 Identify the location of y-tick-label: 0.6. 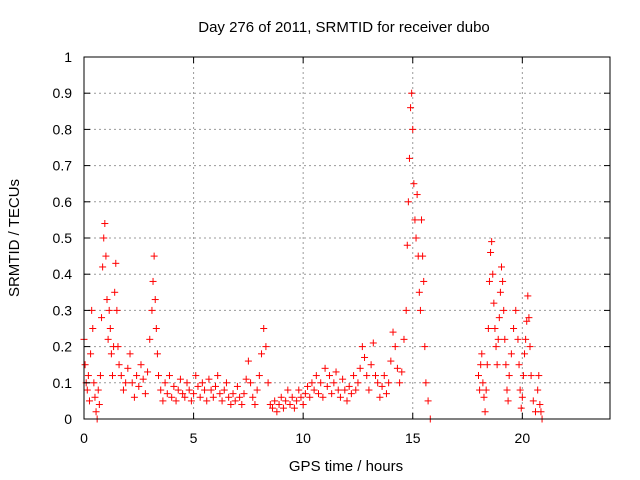
(63, 202).